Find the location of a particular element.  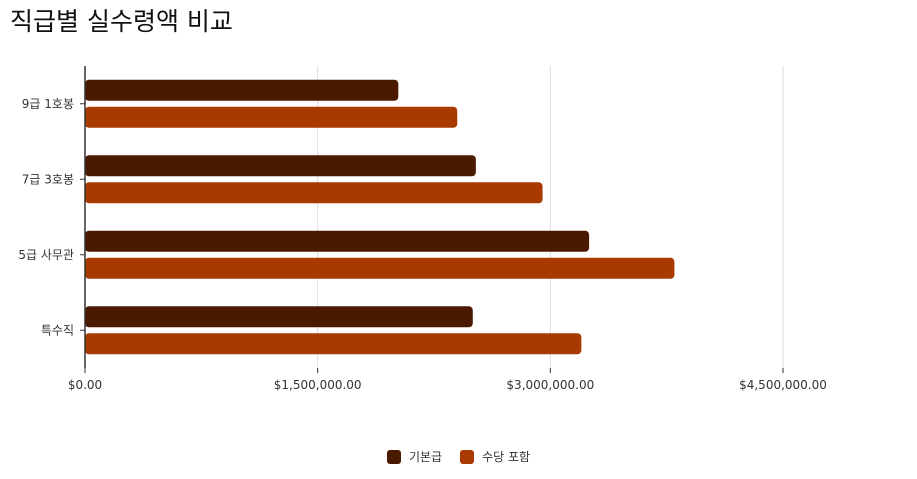

chart-title: 직급별 실수령액 비교 is located at coordinates (121, 21).